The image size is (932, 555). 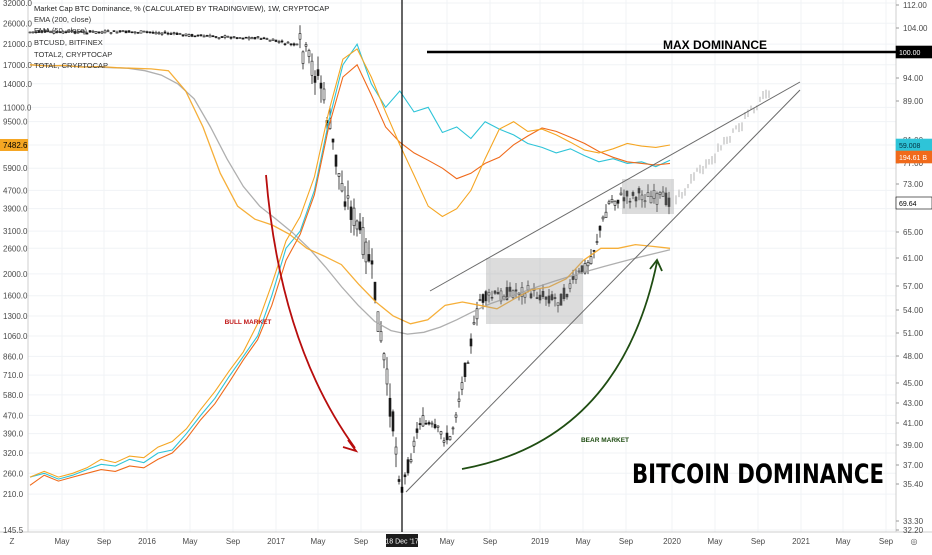 What do you see at coordinates (14, 144) in the screenshot?
I see `left-axis-badge: 7482.6` at bounding box center [14, 144].